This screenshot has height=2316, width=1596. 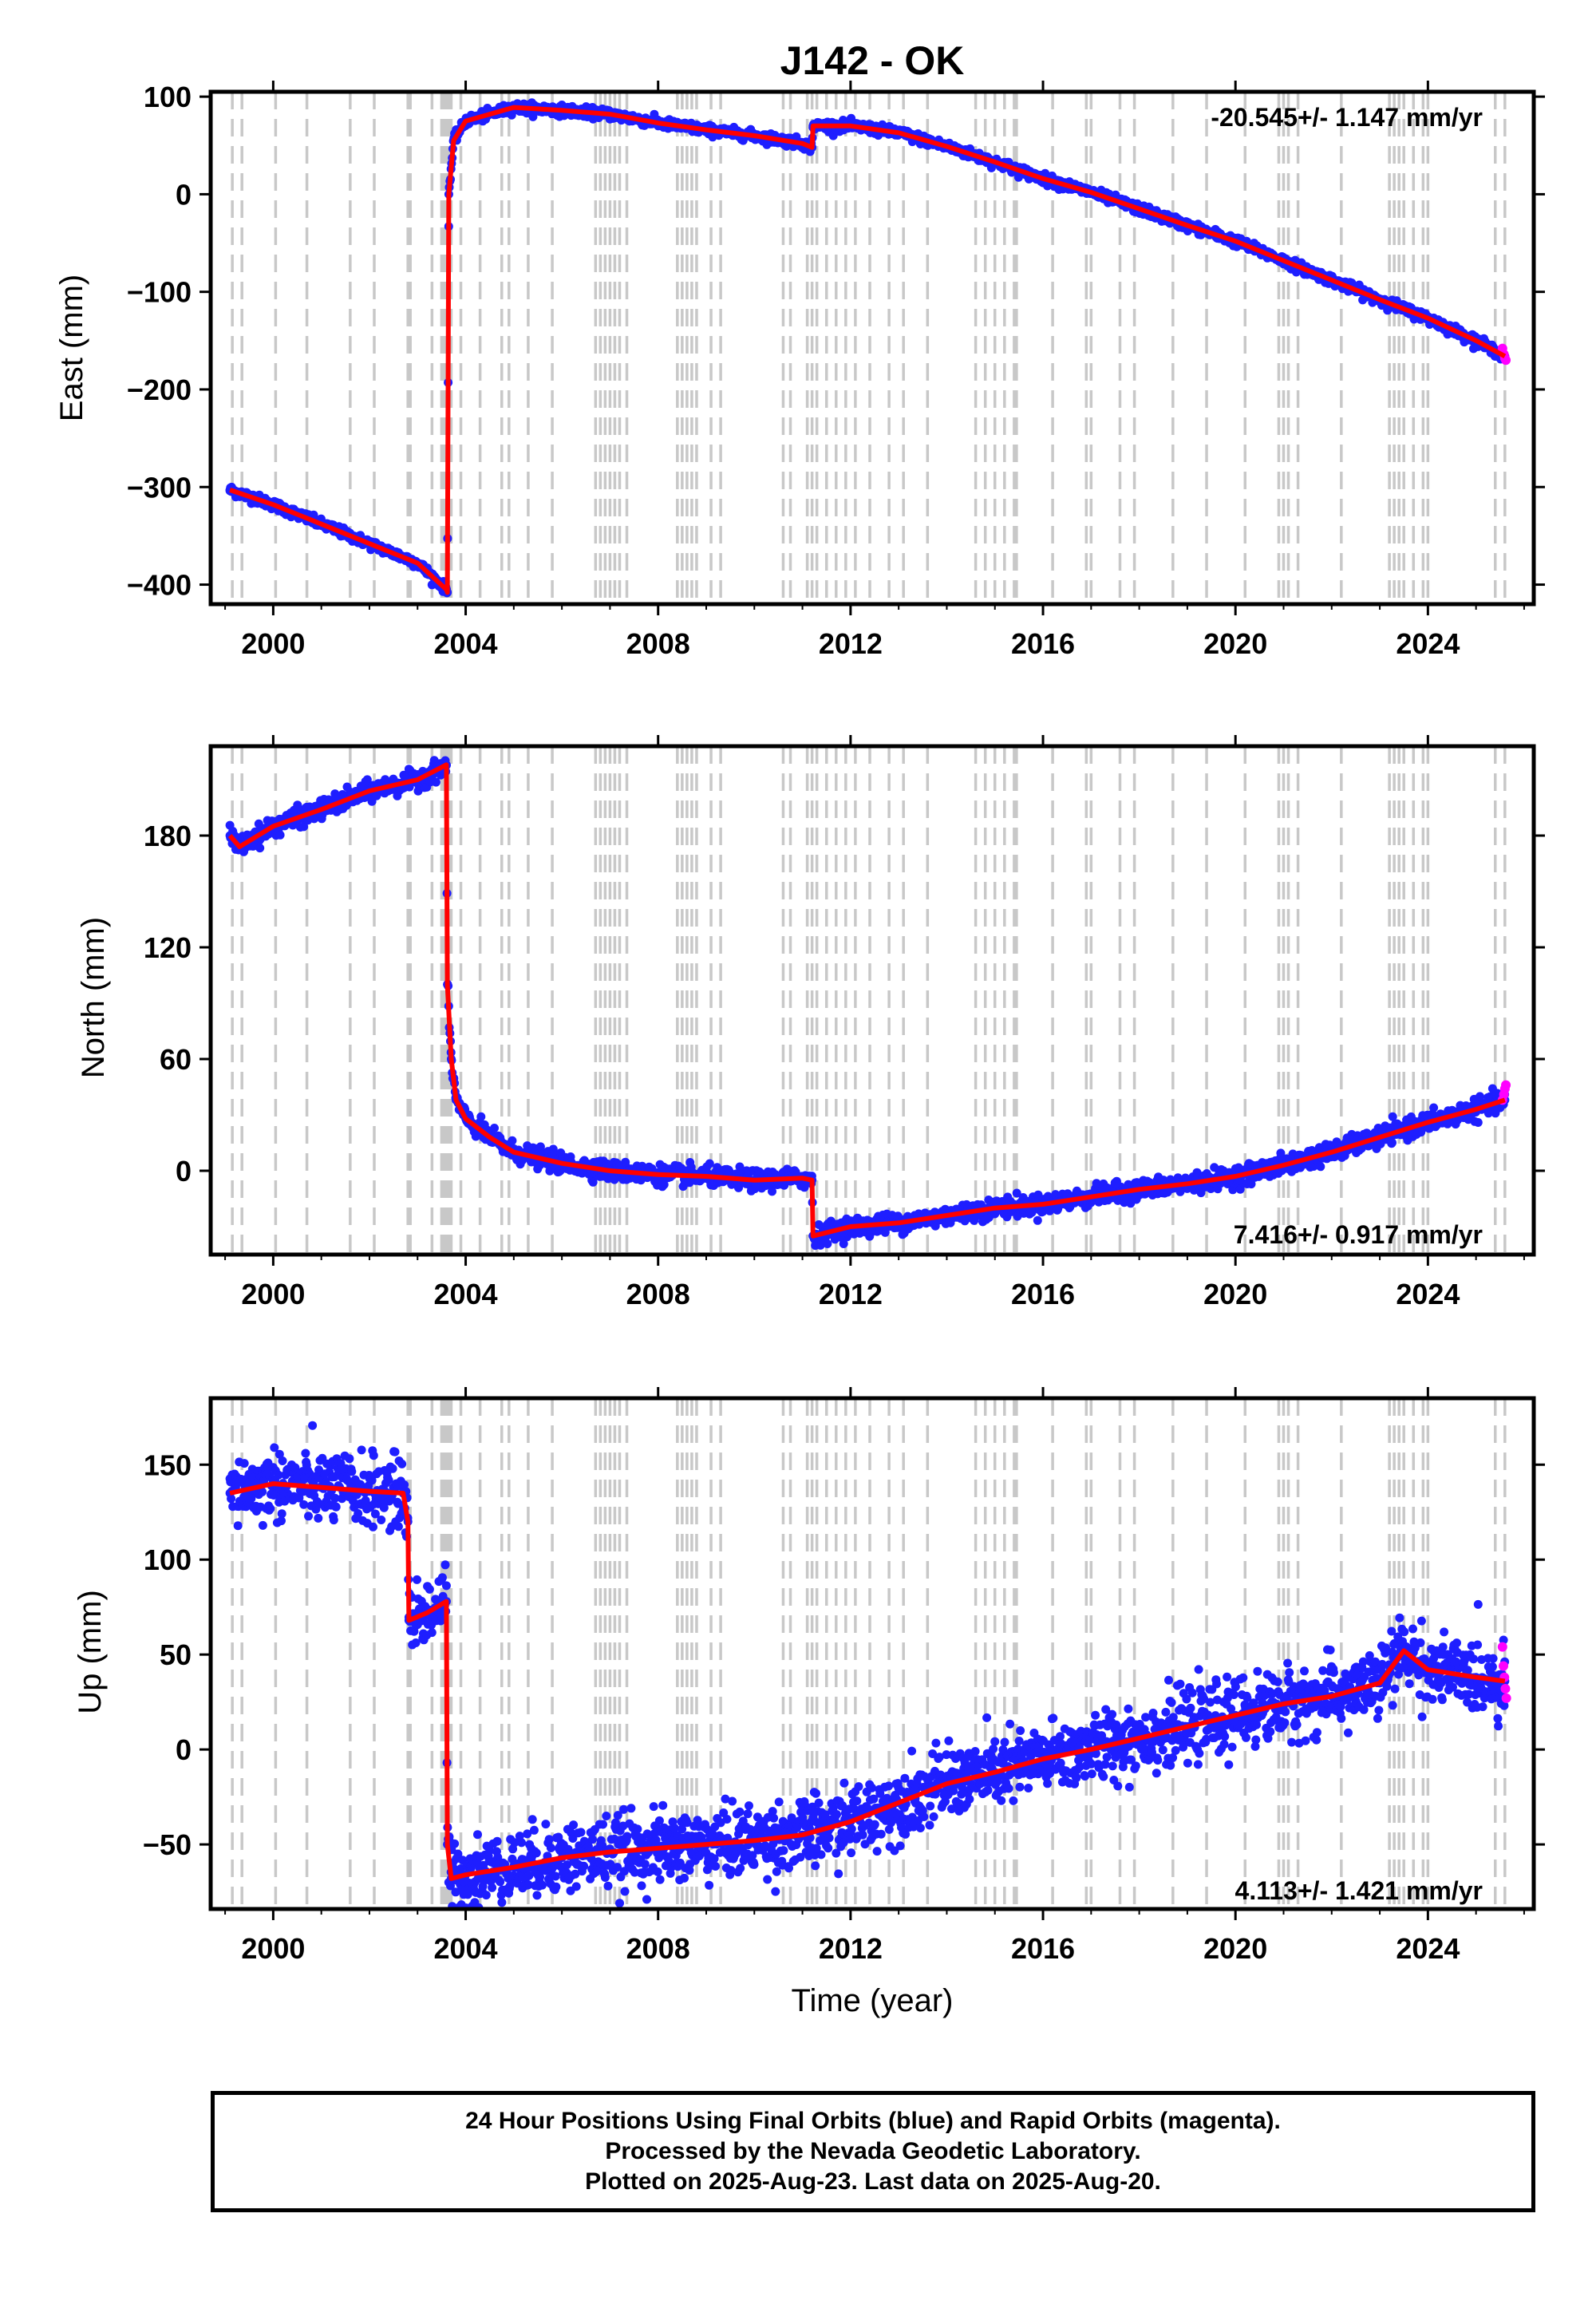 What do you see at coordinates (1347, 117) in the screenshot?
I see `east-rate-label: -20.545+/- 1.147 mm/yr` at bounding box center [1347, 117].